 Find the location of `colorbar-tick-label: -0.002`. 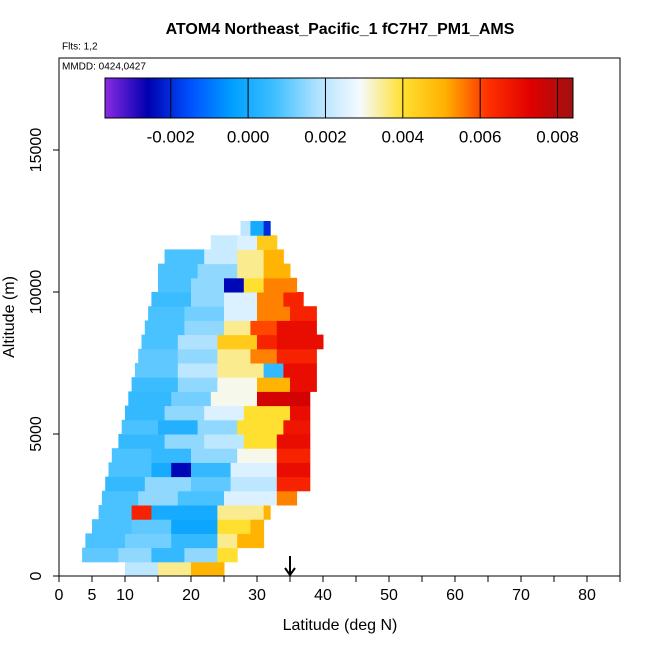

colorbar-tick-label: -0.002 is located at coordinates (171, 136).